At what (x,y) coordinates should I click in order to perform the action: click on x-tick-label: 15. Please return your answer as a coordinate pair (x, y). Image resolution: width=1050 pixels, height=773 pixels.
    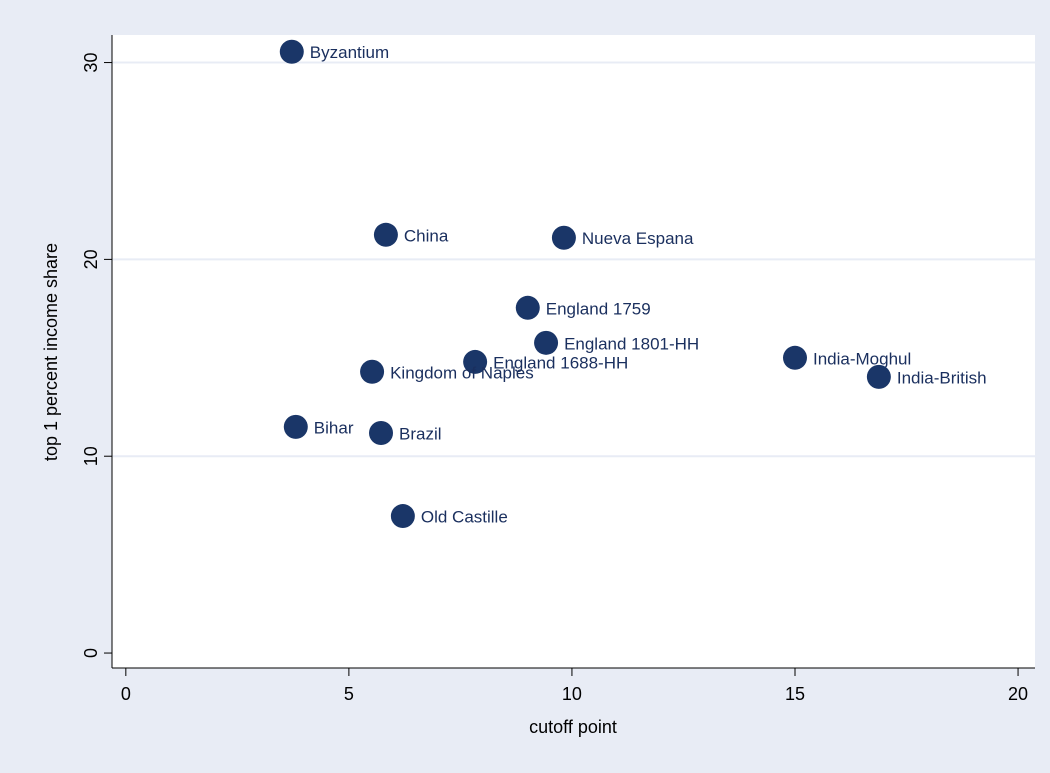
    Looking at the image, I should click on (795, 694).